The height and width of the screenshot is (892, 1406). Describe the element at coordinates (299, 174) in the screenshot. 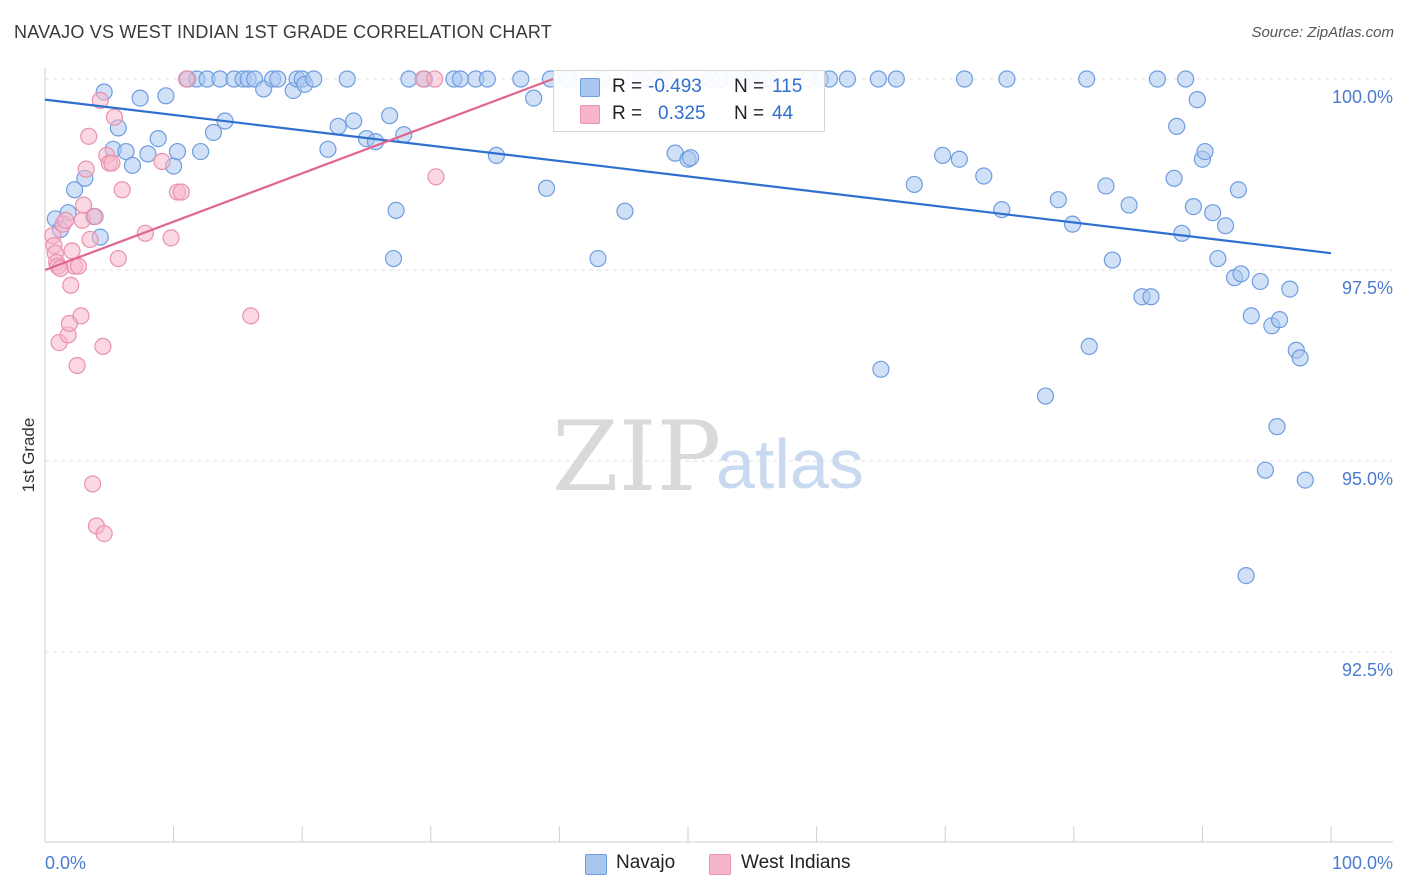

I see `west-indians-trend-line` at that location.